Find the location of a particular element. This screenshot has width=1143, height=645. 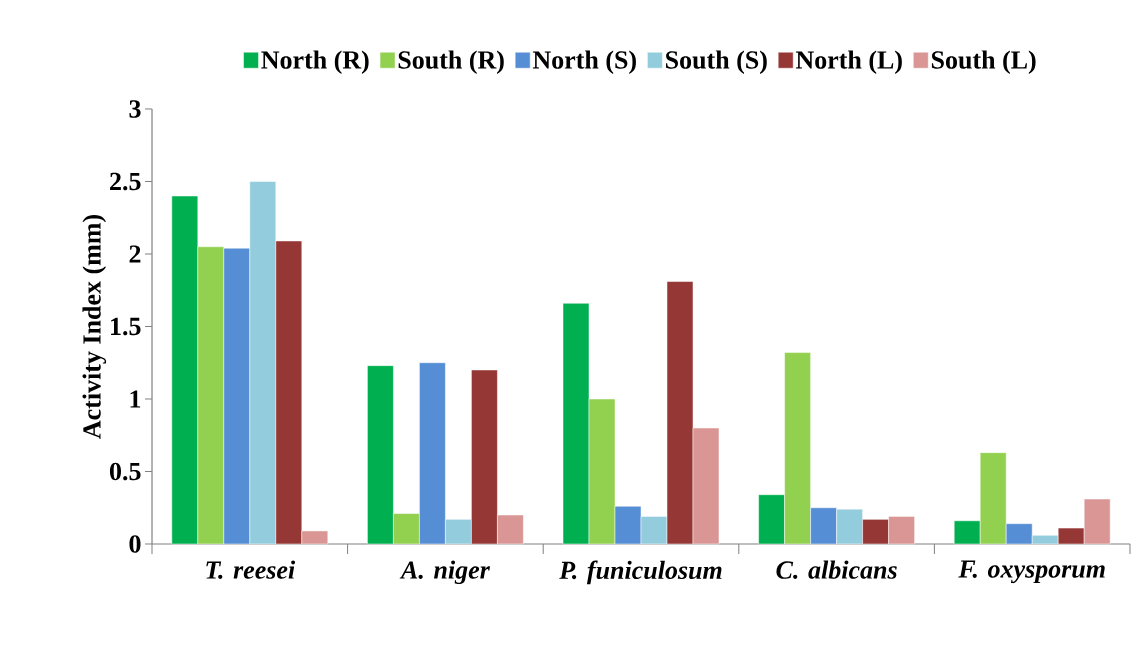

y-tick-label: 2.5 is located at coordinates (125, 181).